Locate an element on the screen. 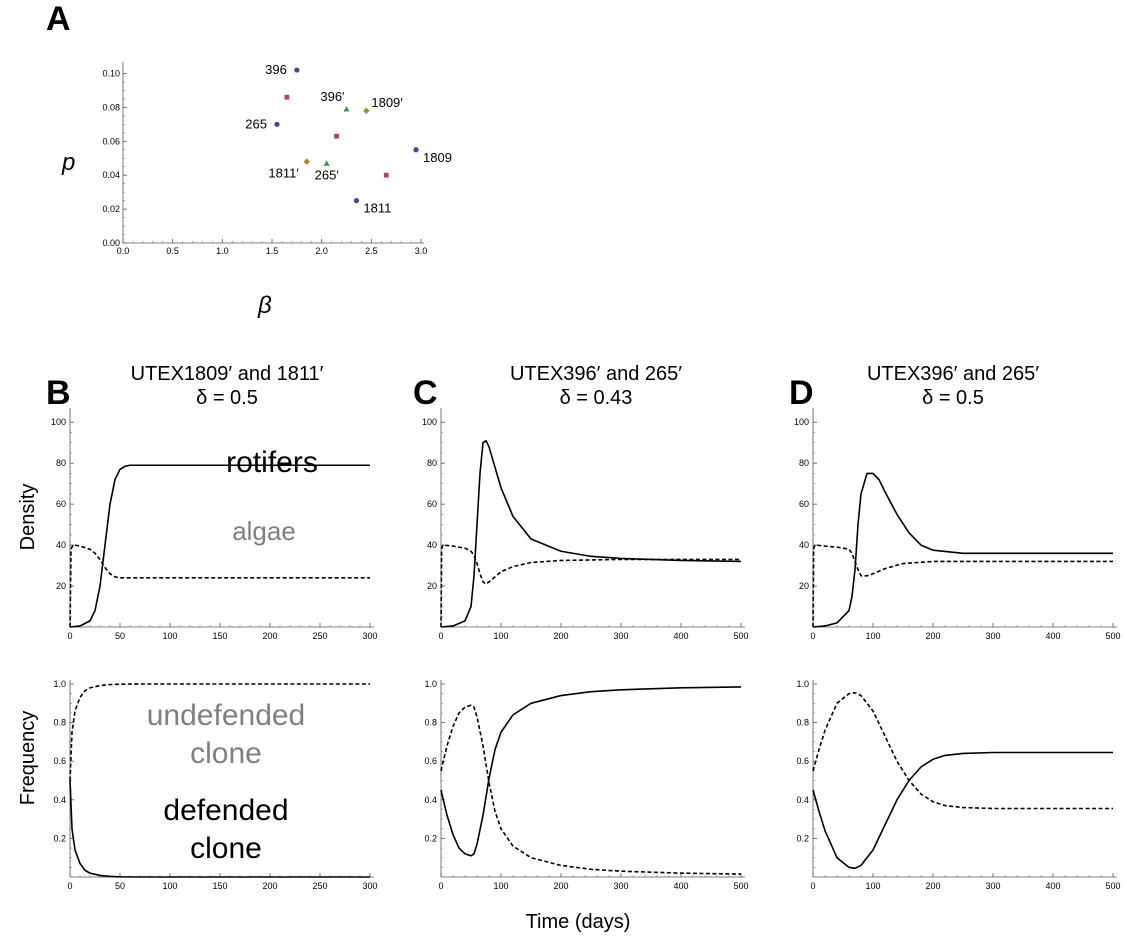 The height and width of the screenshot is (940, 1127). data-point-label: 1809′ is located at coordinates (387, 102).